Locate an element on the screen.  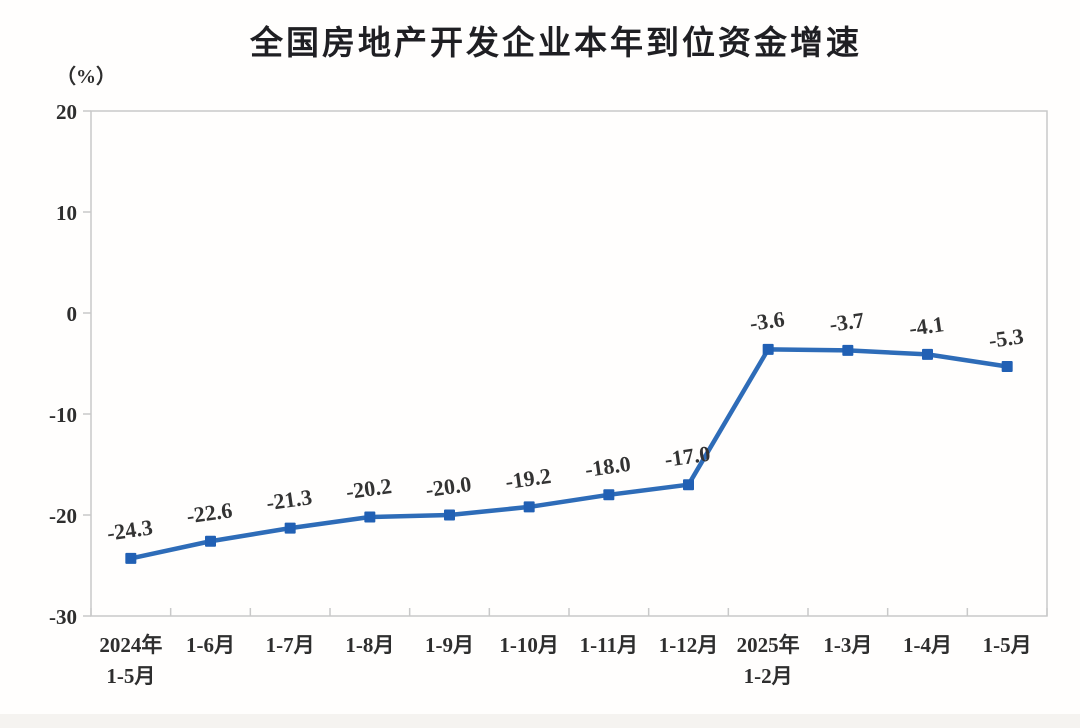
data-point-label: -5.3 is located at coordinates (1006, 338).